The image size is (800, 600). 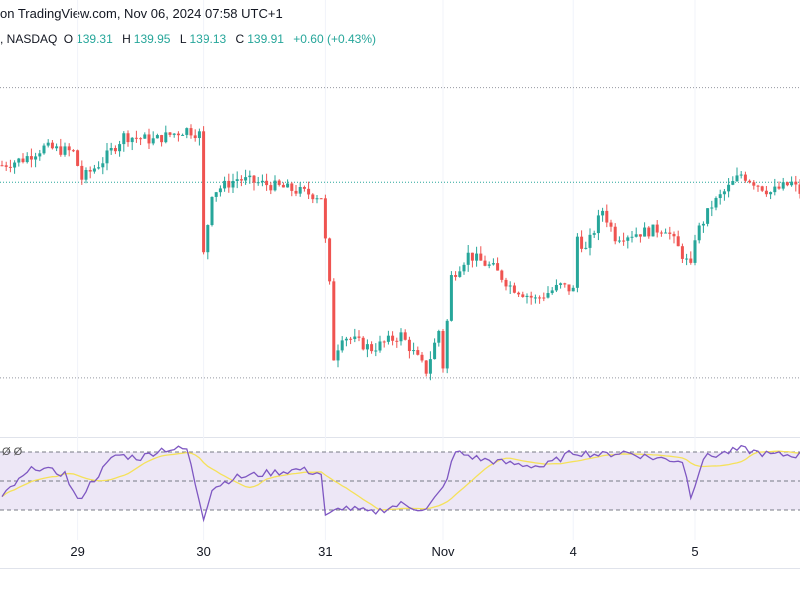 I want to click on pane-separator, so click(x=400, y=437).